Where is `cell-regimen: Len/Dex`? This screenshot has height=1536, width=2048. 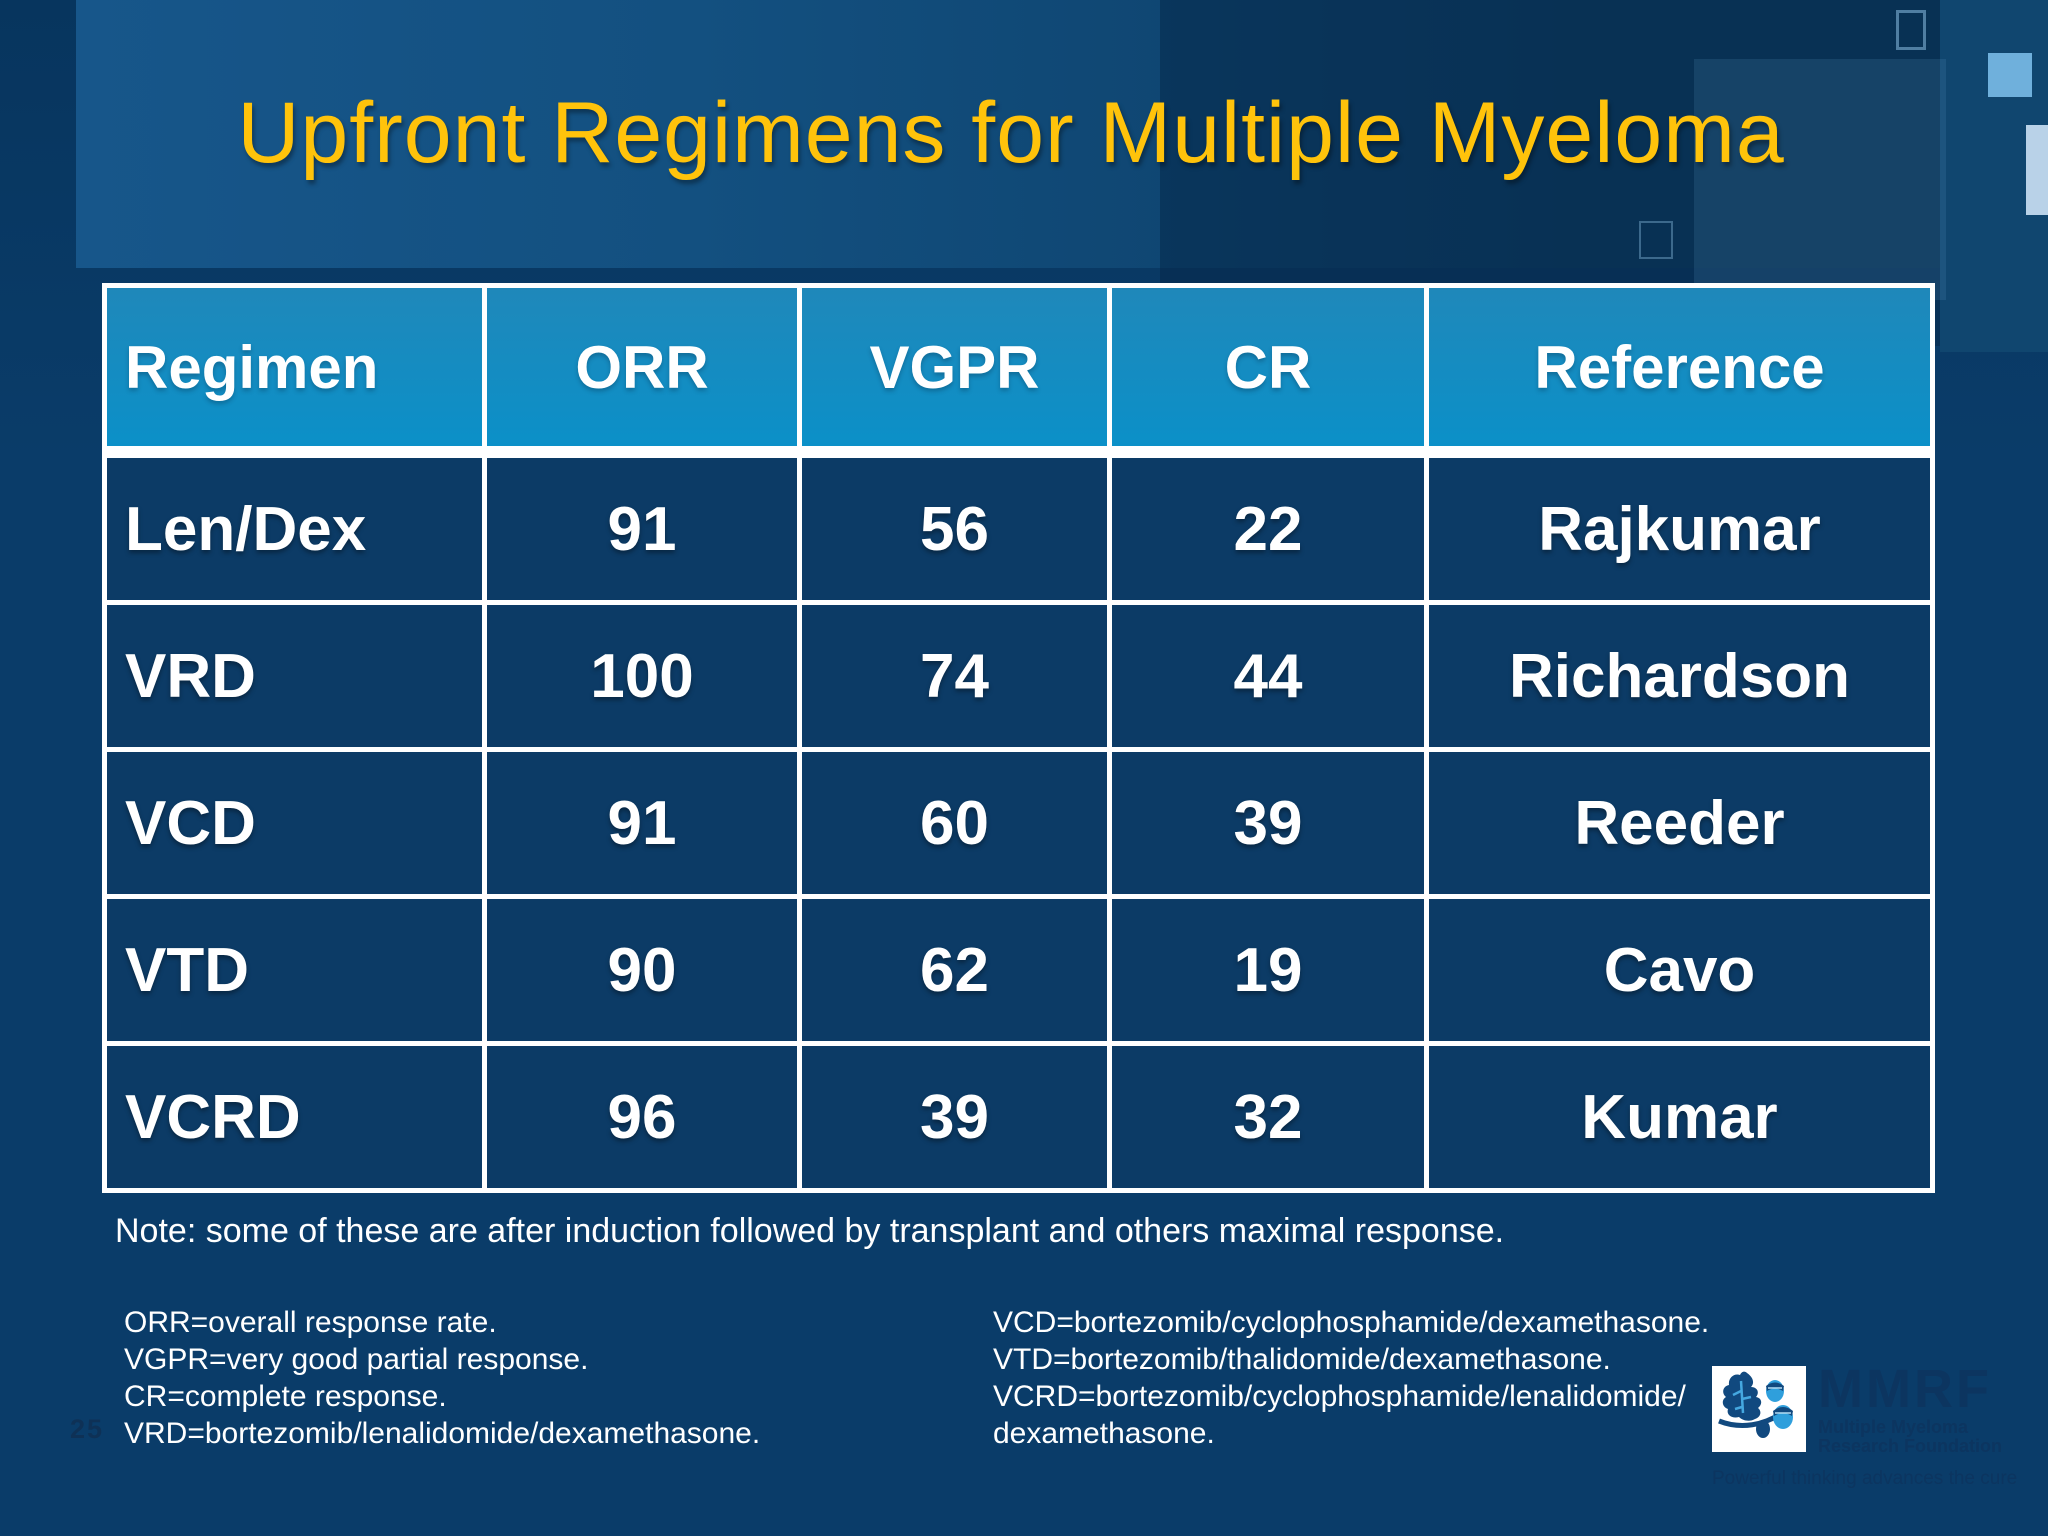 cell-regimen: Len/Dex is located at coordinates (294, 529).